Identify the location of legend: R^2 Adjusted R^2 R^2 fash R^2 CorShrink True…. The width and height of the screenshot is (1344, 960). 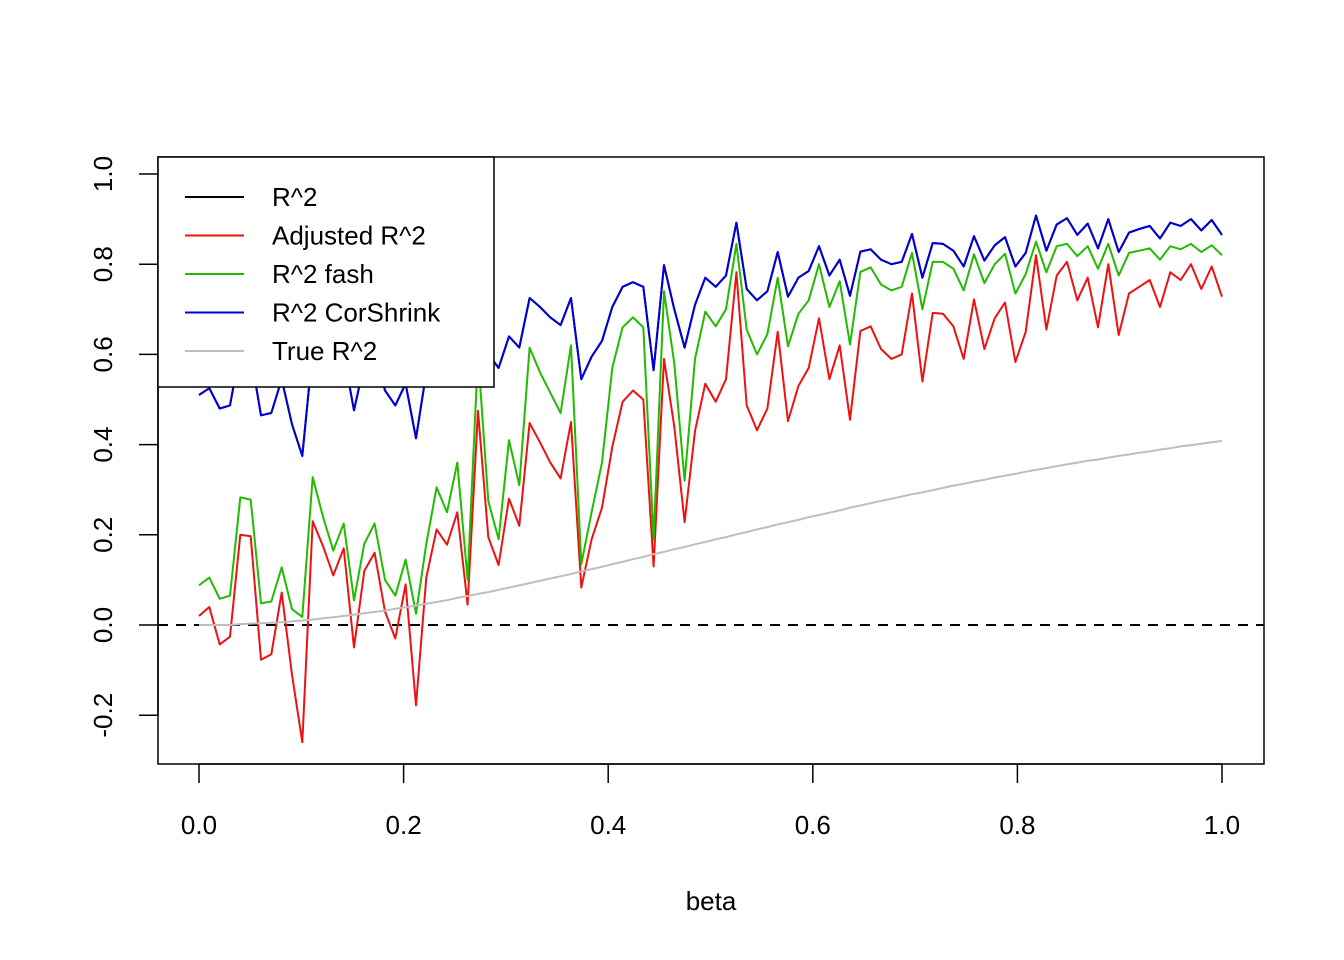
(326, 272).